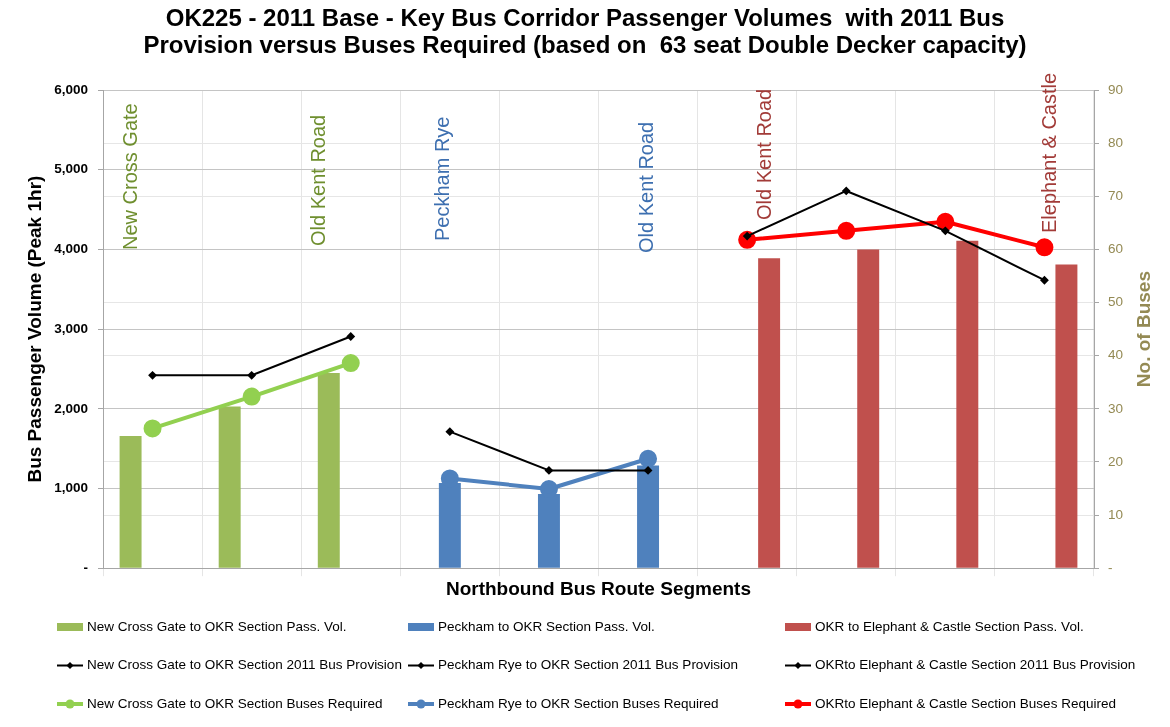  I want to click on chart-title: OK225 - 2011 Base - Key Bus Corridor Passenger Volumes with 2011 Bus Provision versus Buses Required (based on 63 seat Double Decker capacity), so click(585, 31).